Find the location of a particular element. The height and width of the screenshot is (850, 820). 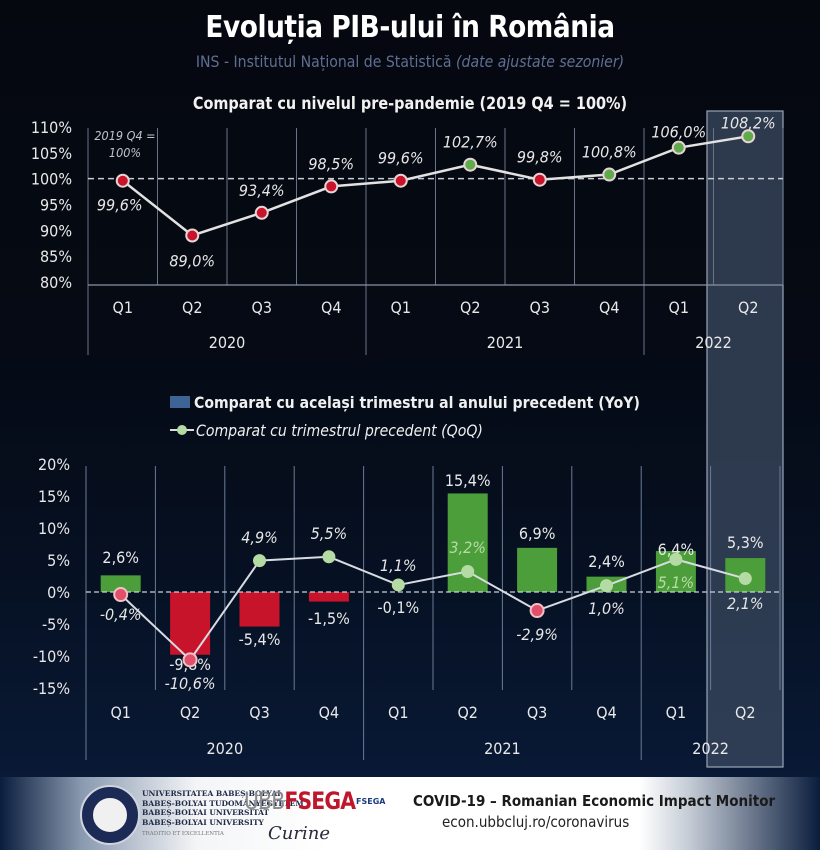

y-tick-label: 20% is located at coordinates (54, 464).